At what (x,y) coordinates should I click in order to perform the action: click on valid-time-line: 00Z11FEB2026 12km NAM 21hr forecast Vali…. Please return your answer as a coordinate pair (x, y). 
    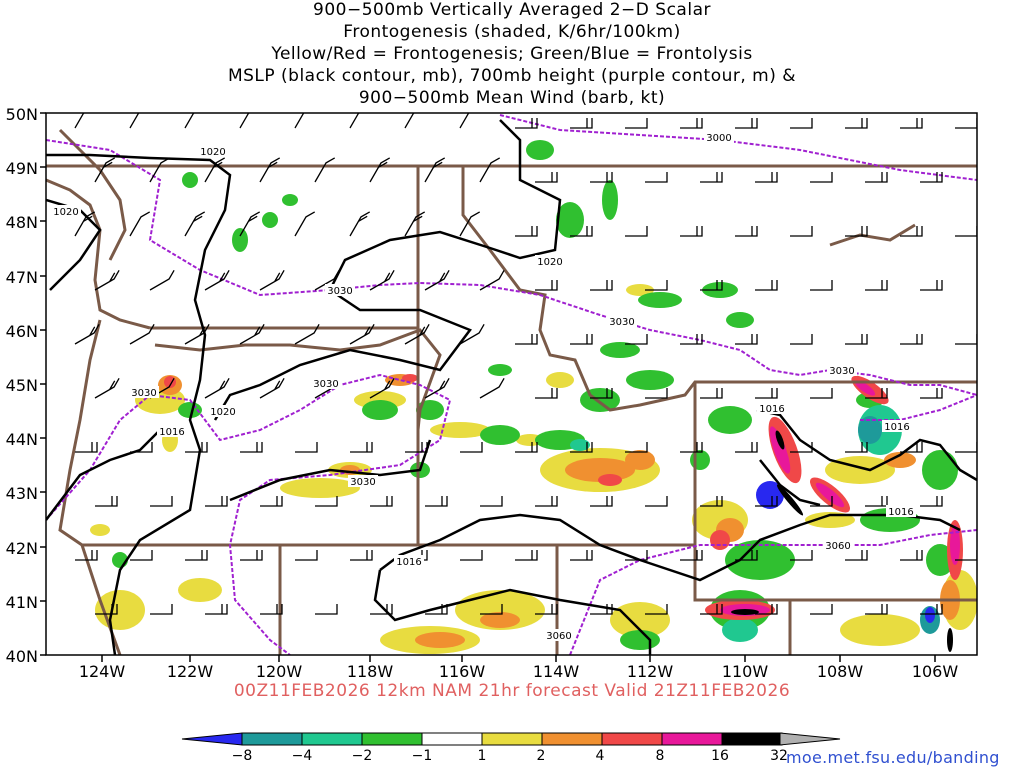
    Looking at the image, I should click on (512, 691).